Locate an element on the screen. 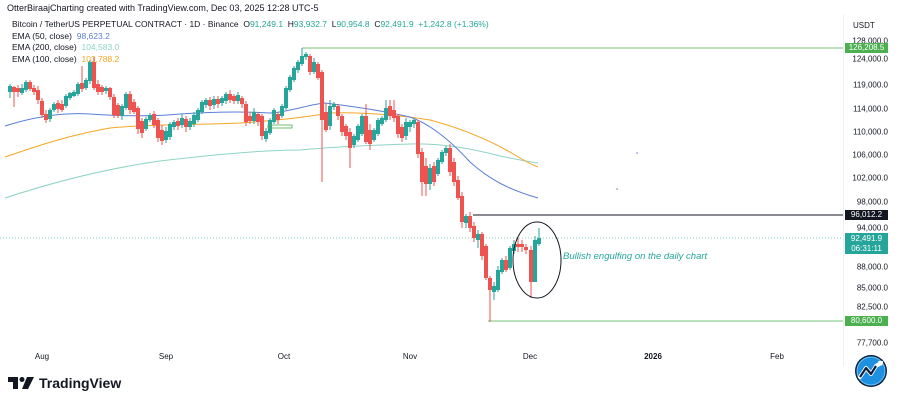  low-value: 90,954.8 is located at coordinates (353, 24).